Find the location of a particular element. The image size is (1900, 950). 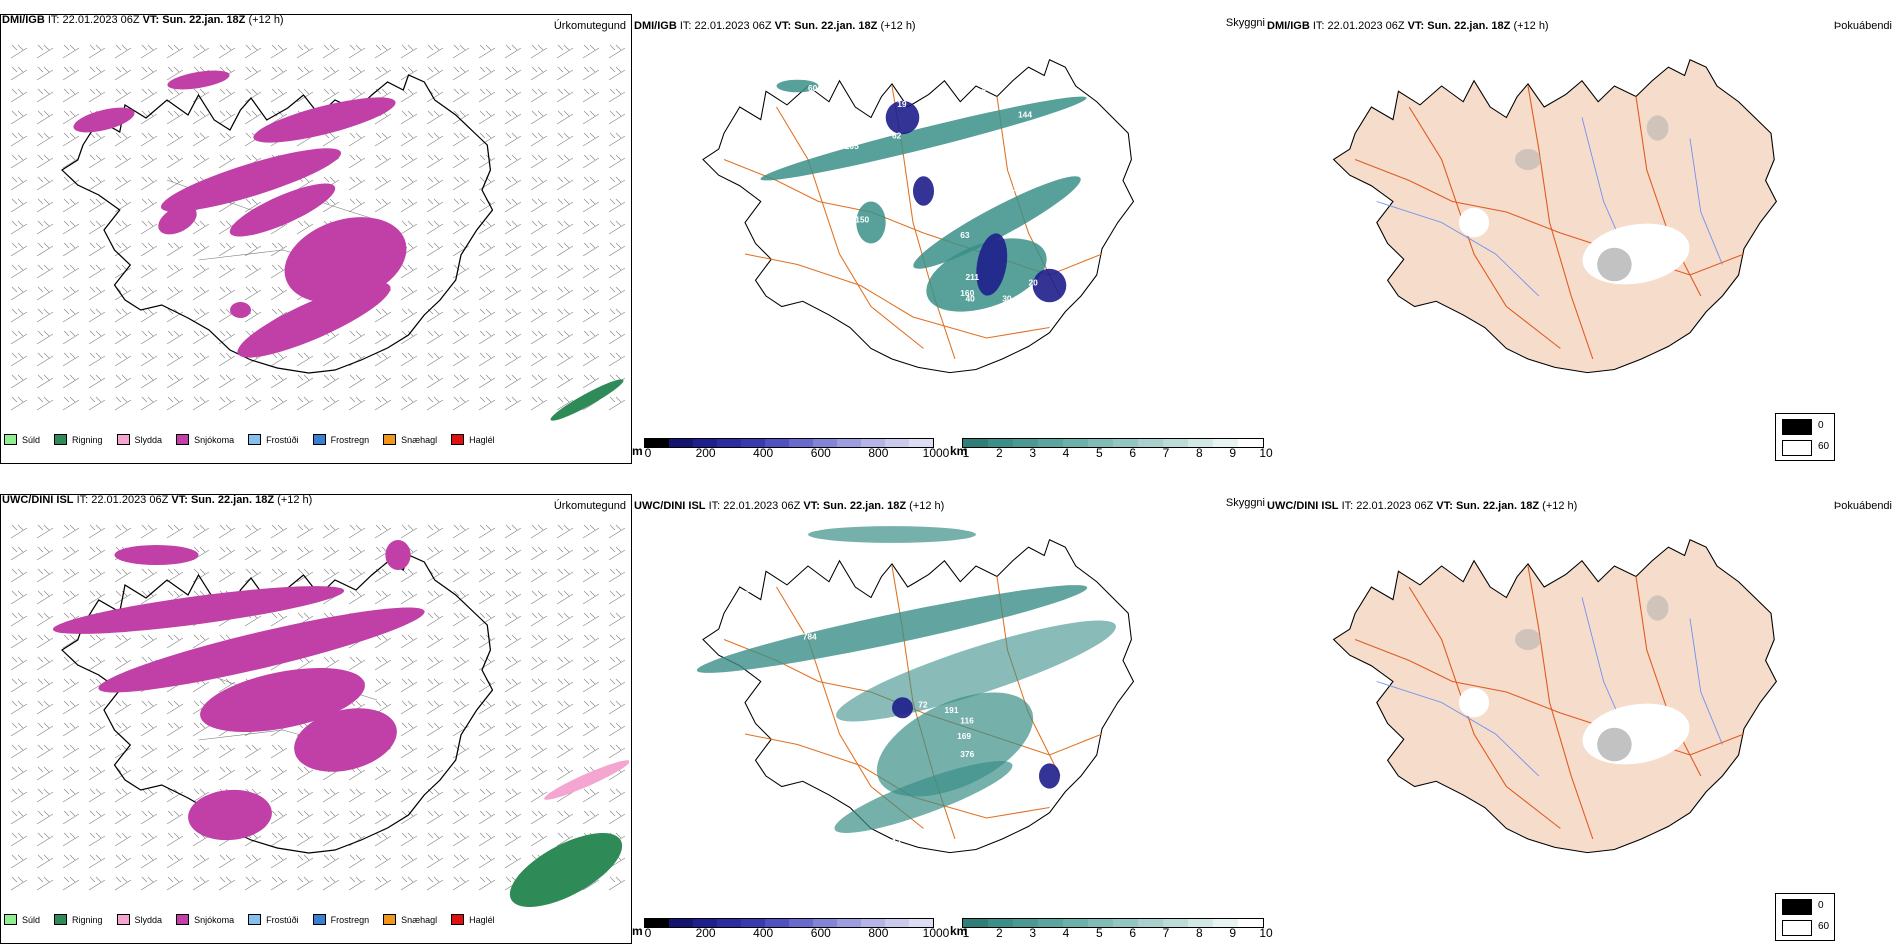

visibility-value-label: 191 is located at coordinates (952, 710).